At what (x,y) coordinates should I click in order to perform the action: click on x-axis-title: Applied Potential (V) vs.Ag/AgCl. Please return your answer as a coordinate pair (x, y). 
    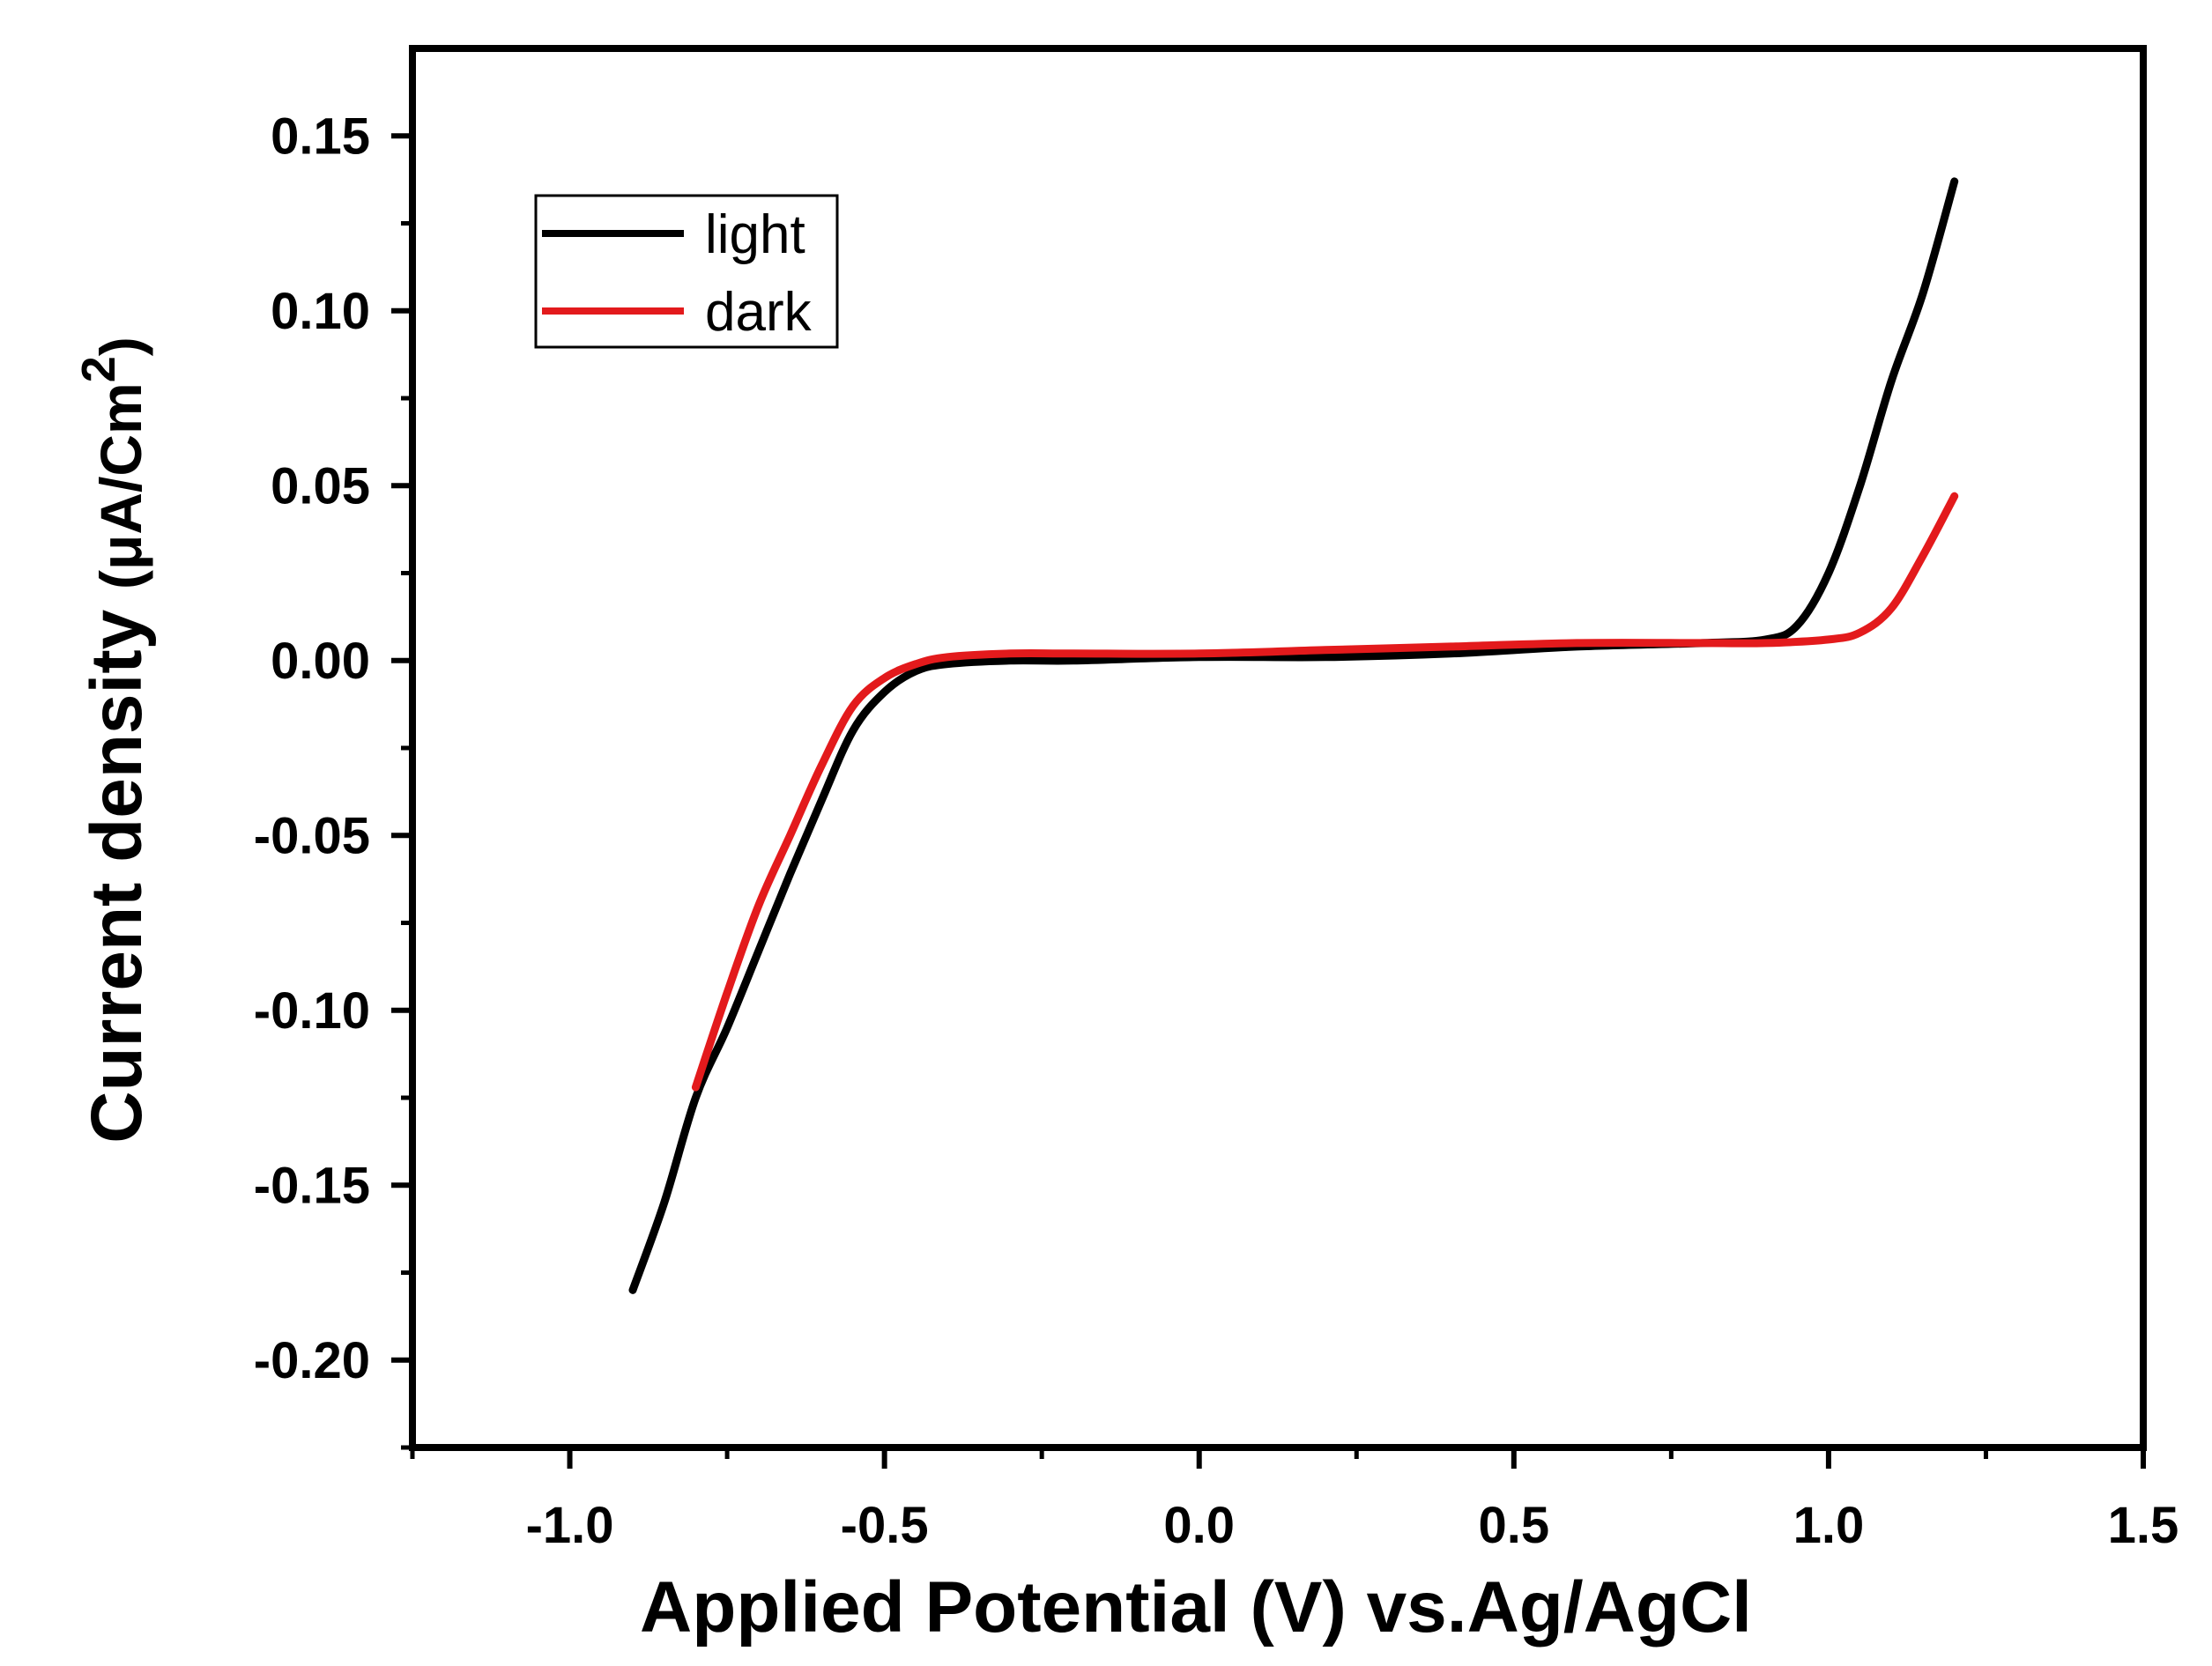
    Looking at the image, I should click on (1196, 1607).